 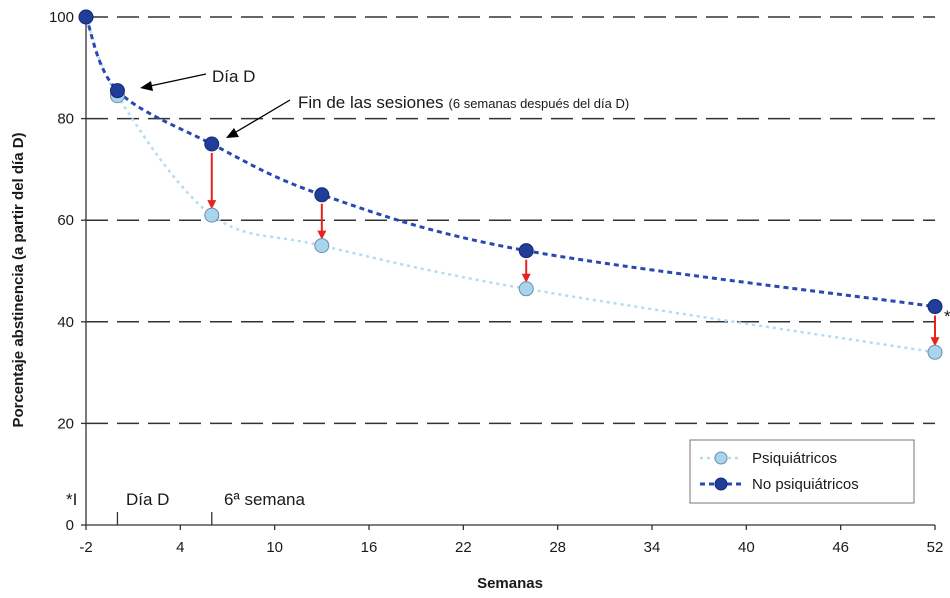 What do you see at coordinates (180, 547) in the screenshot?
I see `x-tick-label: 4` at bounding box center [180, 547].